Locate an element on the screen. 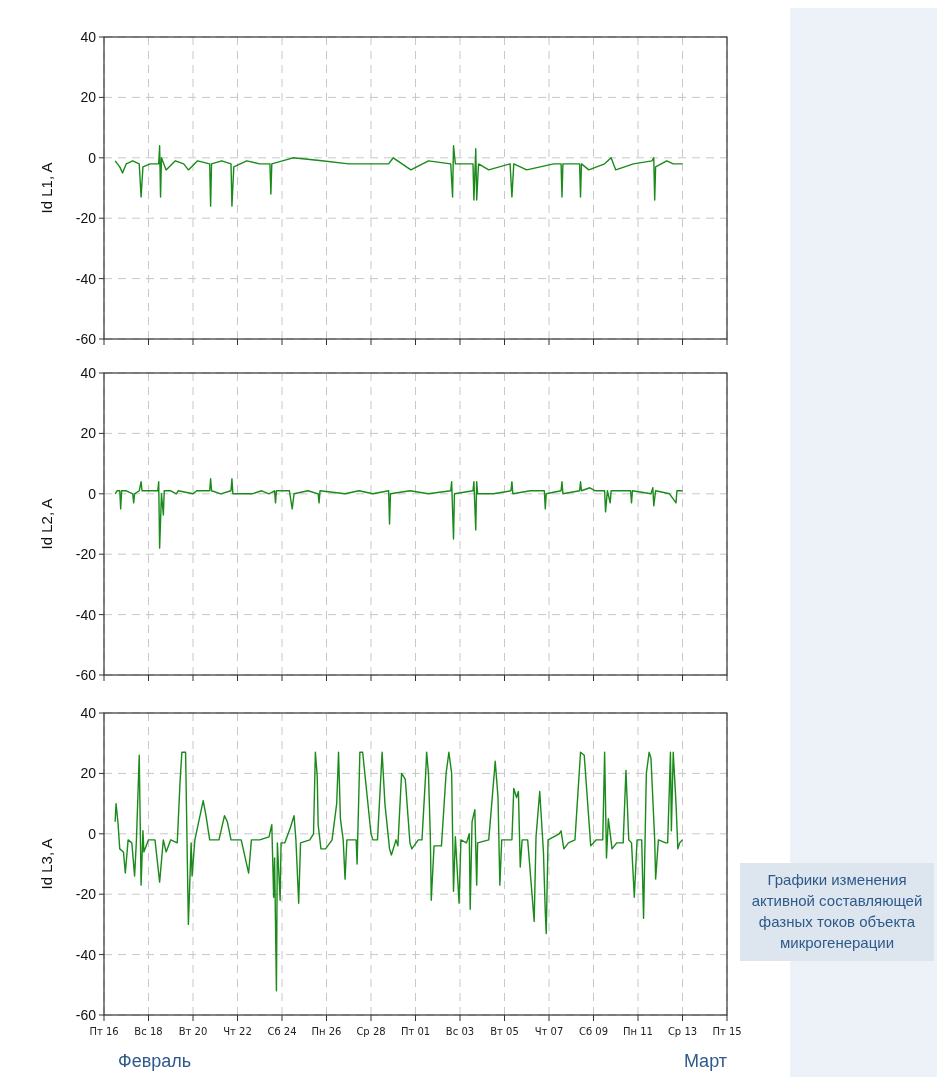  text: Графики изменения активной составляющей фазных токов объекта микрогенерации is located at coordinates (837, 911).